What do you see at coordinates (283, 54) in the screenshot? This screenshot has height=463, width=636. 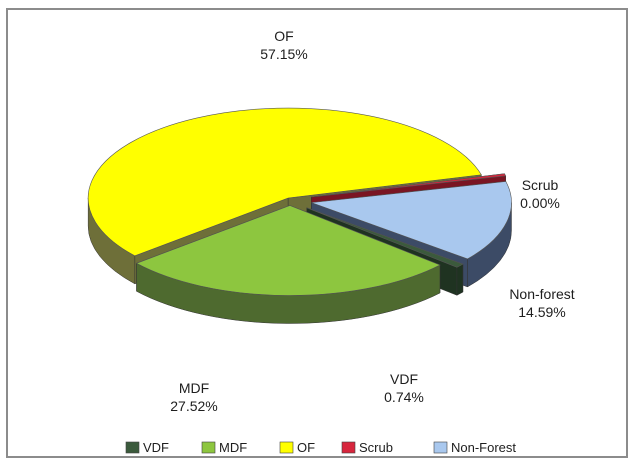 I see `label-of-value: 57.15%` at bounding box center [283, 54].